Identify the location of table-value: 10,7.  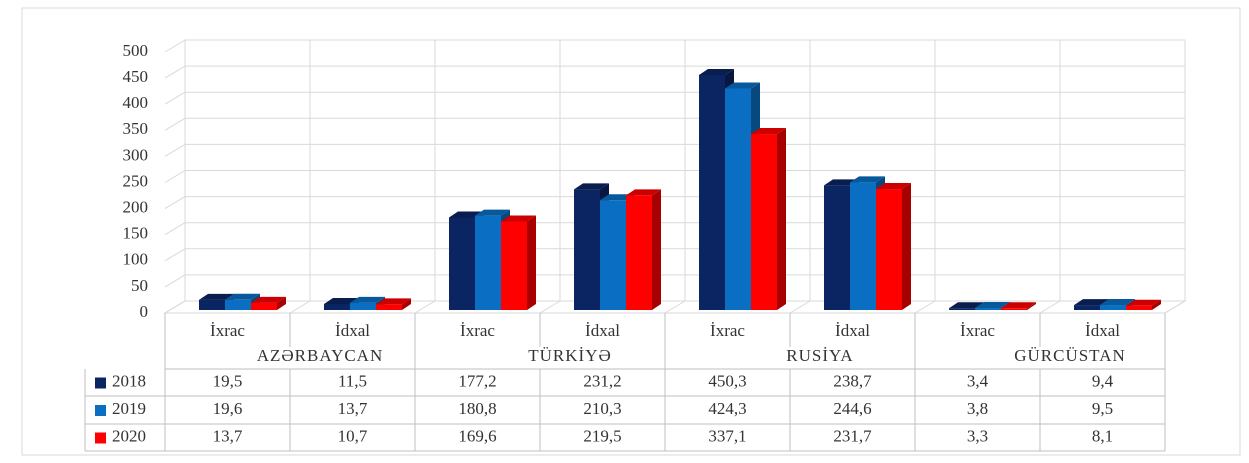
(353, 435).